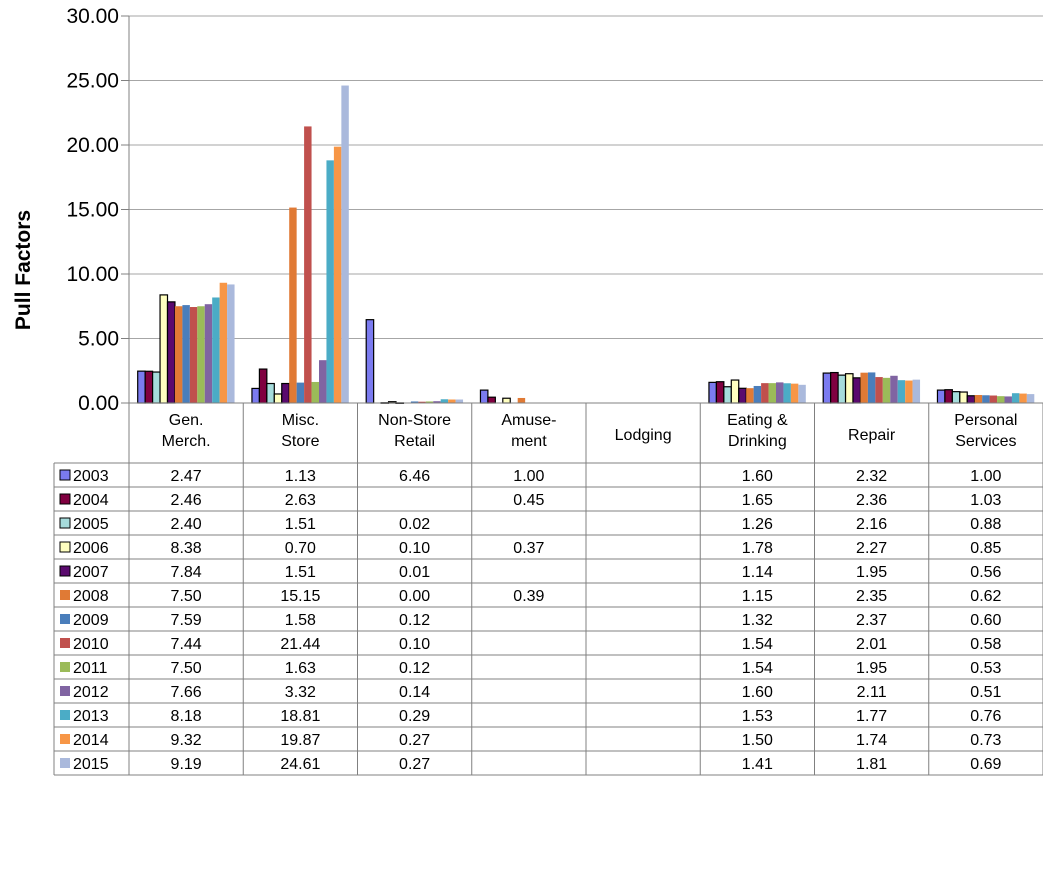  Describe the element at coordinates (91, 524) in the screenshot. I see `legend-label: 2005` at that location.